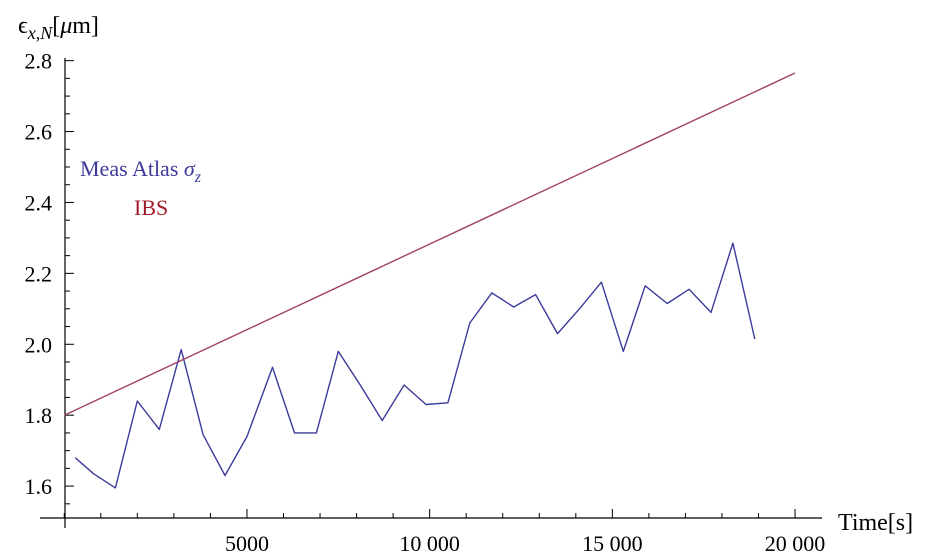 The height and width of the screenshot is (556, 942). Describe the element at coordinates (85, 26) in the screenshot. I see `y-axis-title-unit-rest: m]` at that location.